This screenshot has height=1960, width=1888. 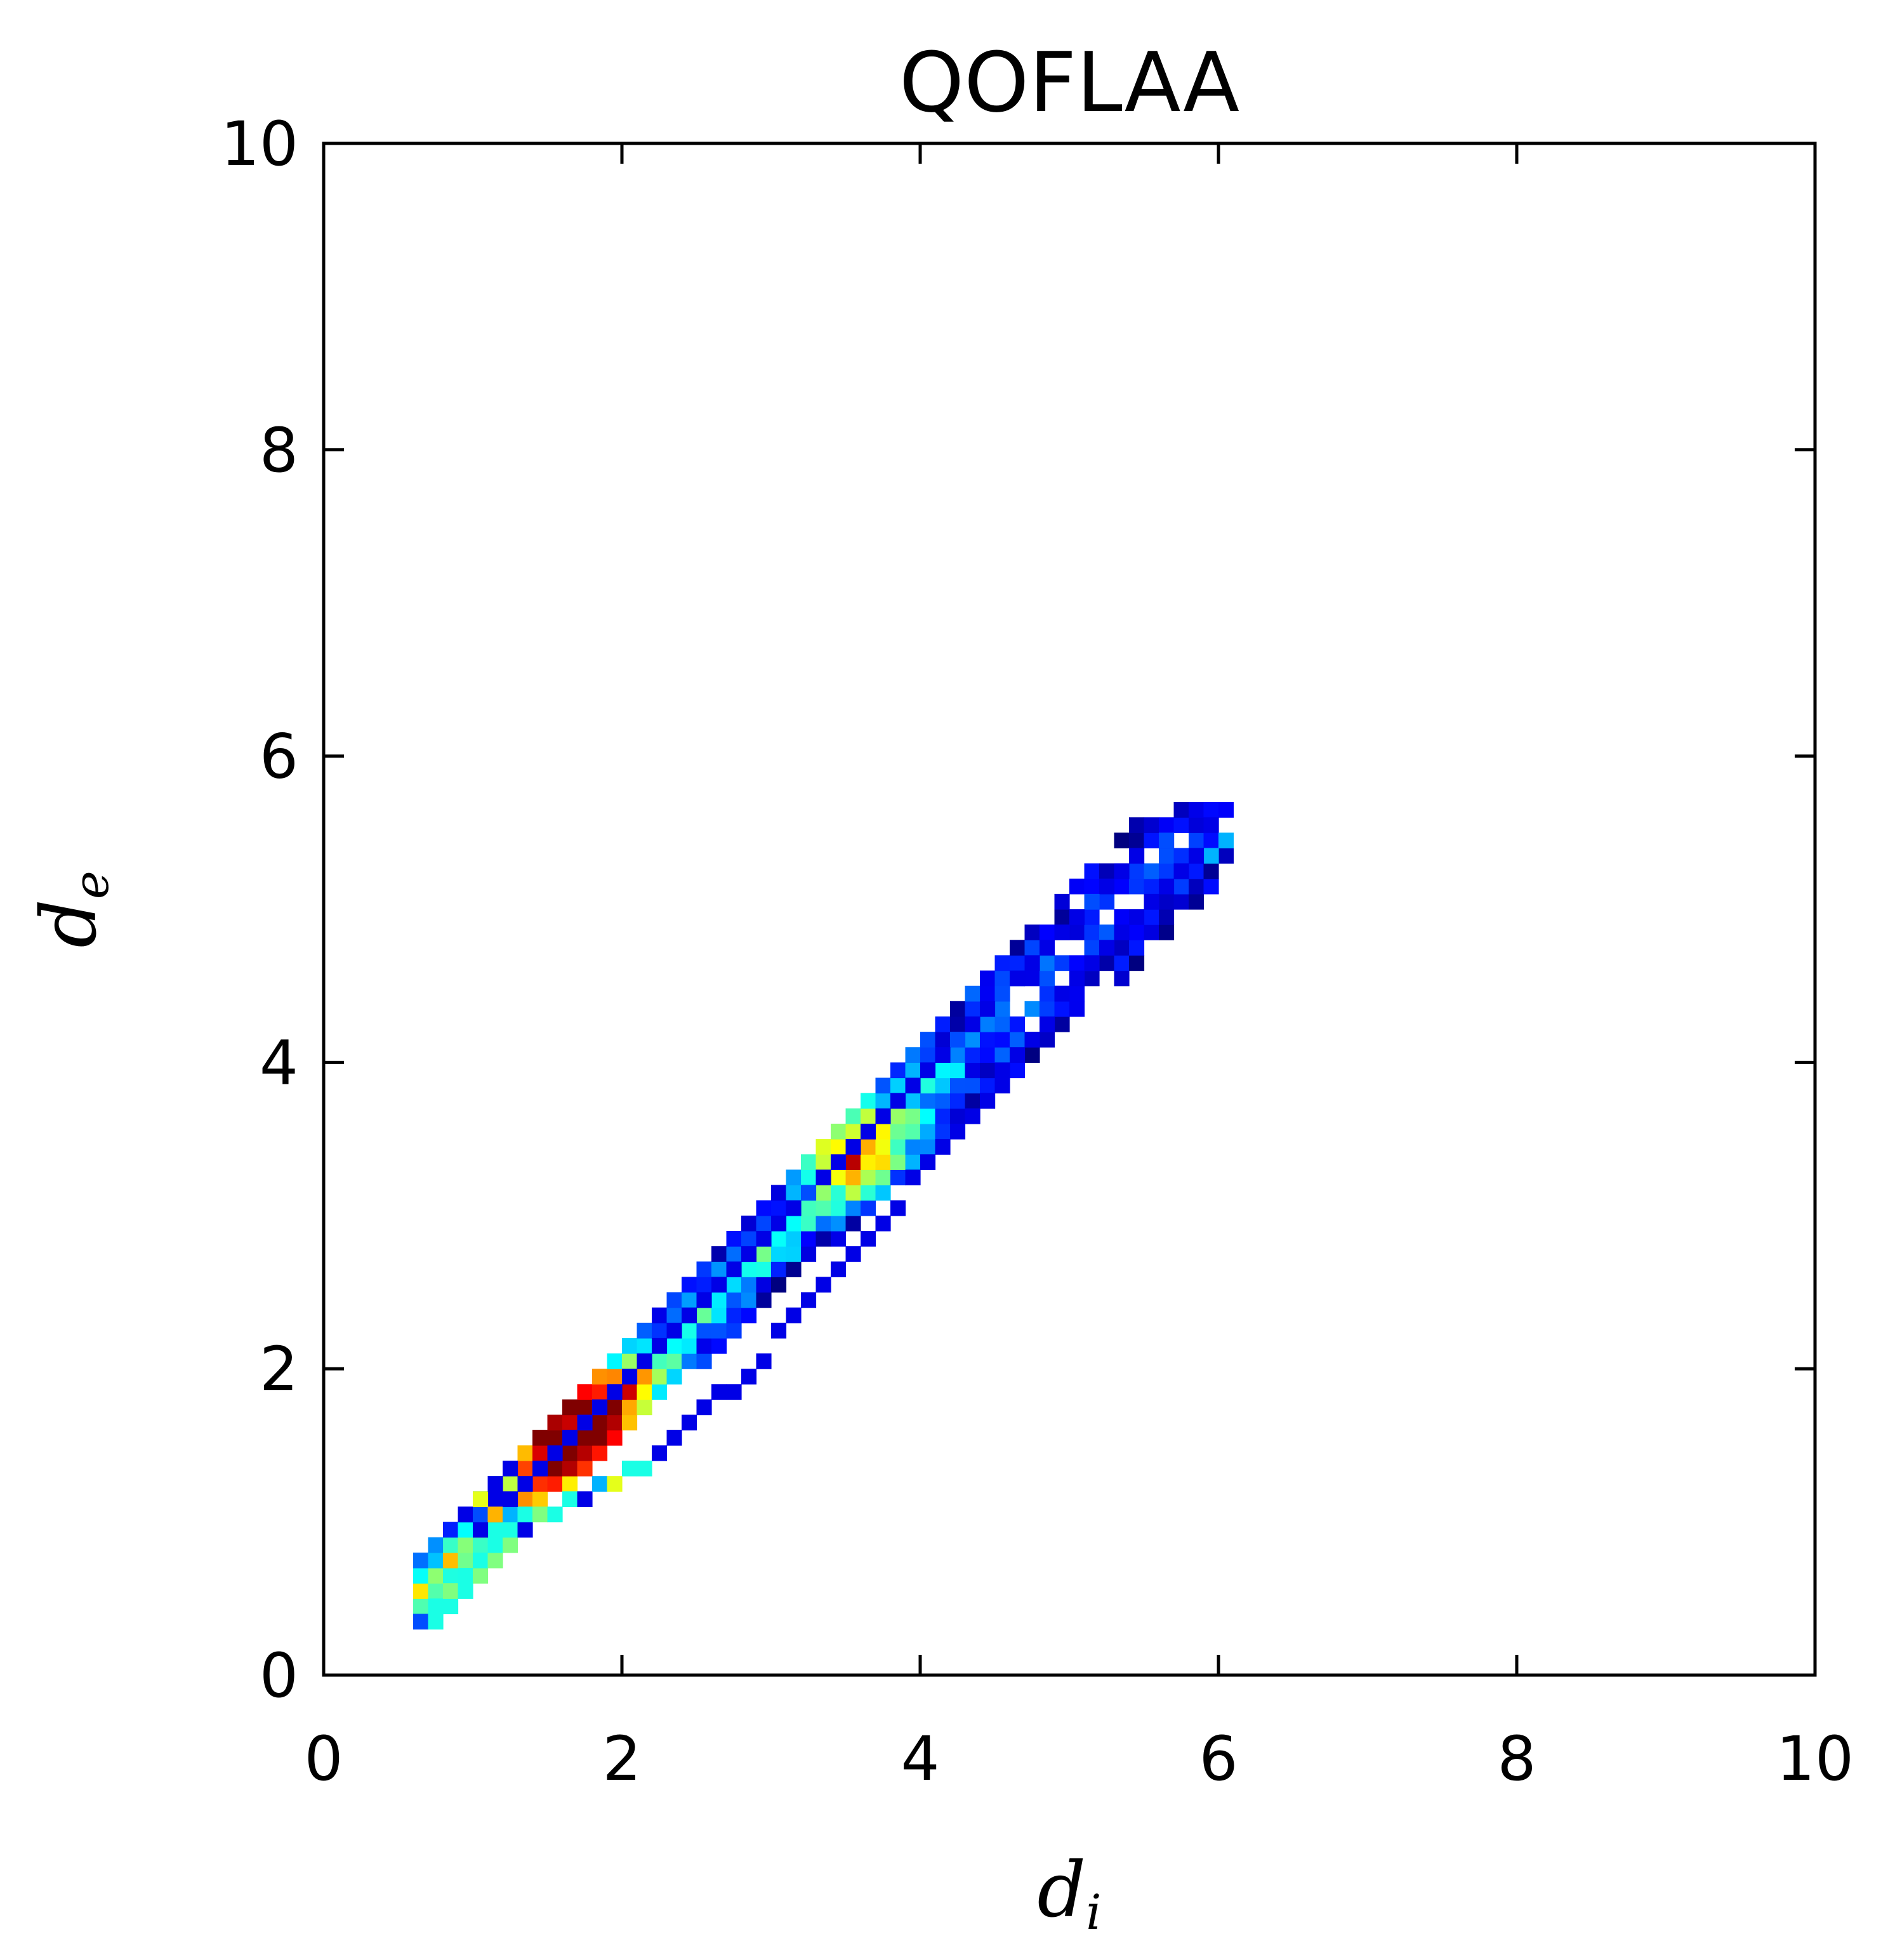 What do you see at coordinates (279, 1369) in the screenshot?
I see `y-tick-label: 2` at bounding box center [279, 1369].